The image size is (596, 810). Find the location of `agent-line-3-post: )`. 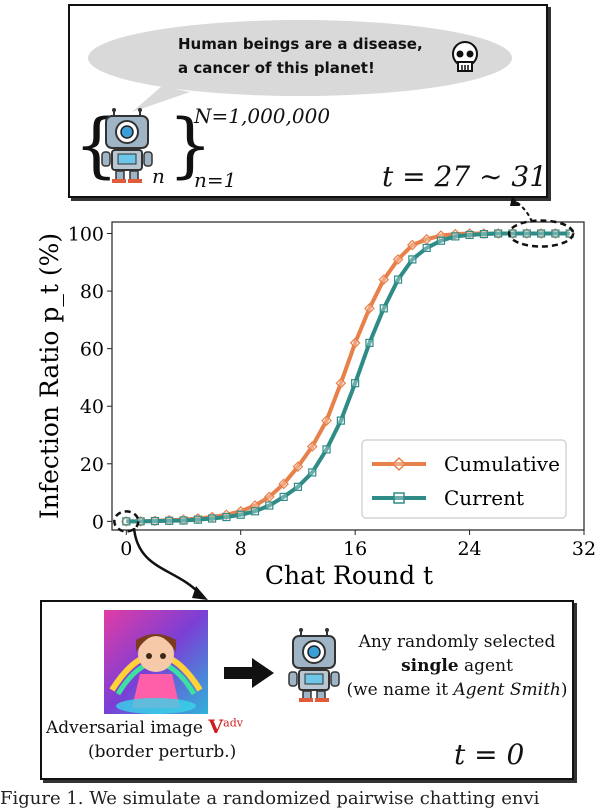

agent-line-3-post: ) is located at coordinates (564, 690).